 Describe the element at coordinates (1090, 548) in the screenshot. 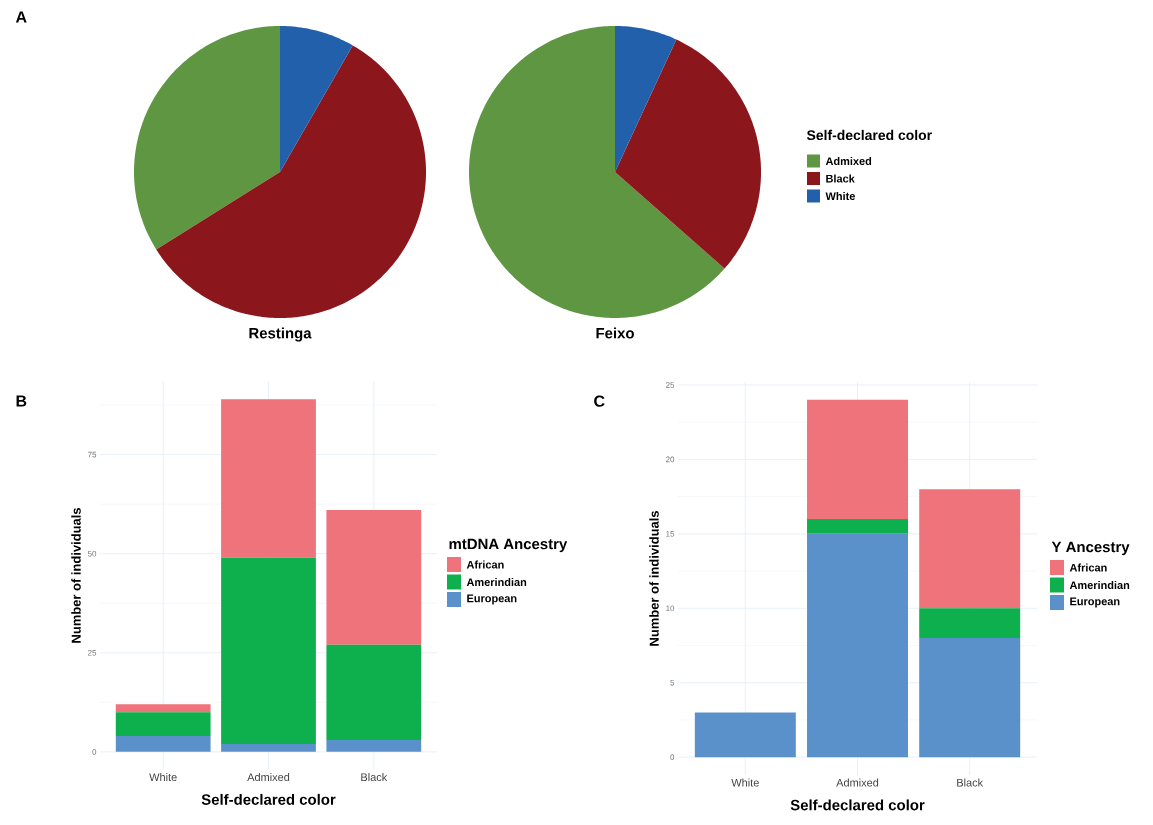

I see `legend-title: Y Ancestry` at that location.